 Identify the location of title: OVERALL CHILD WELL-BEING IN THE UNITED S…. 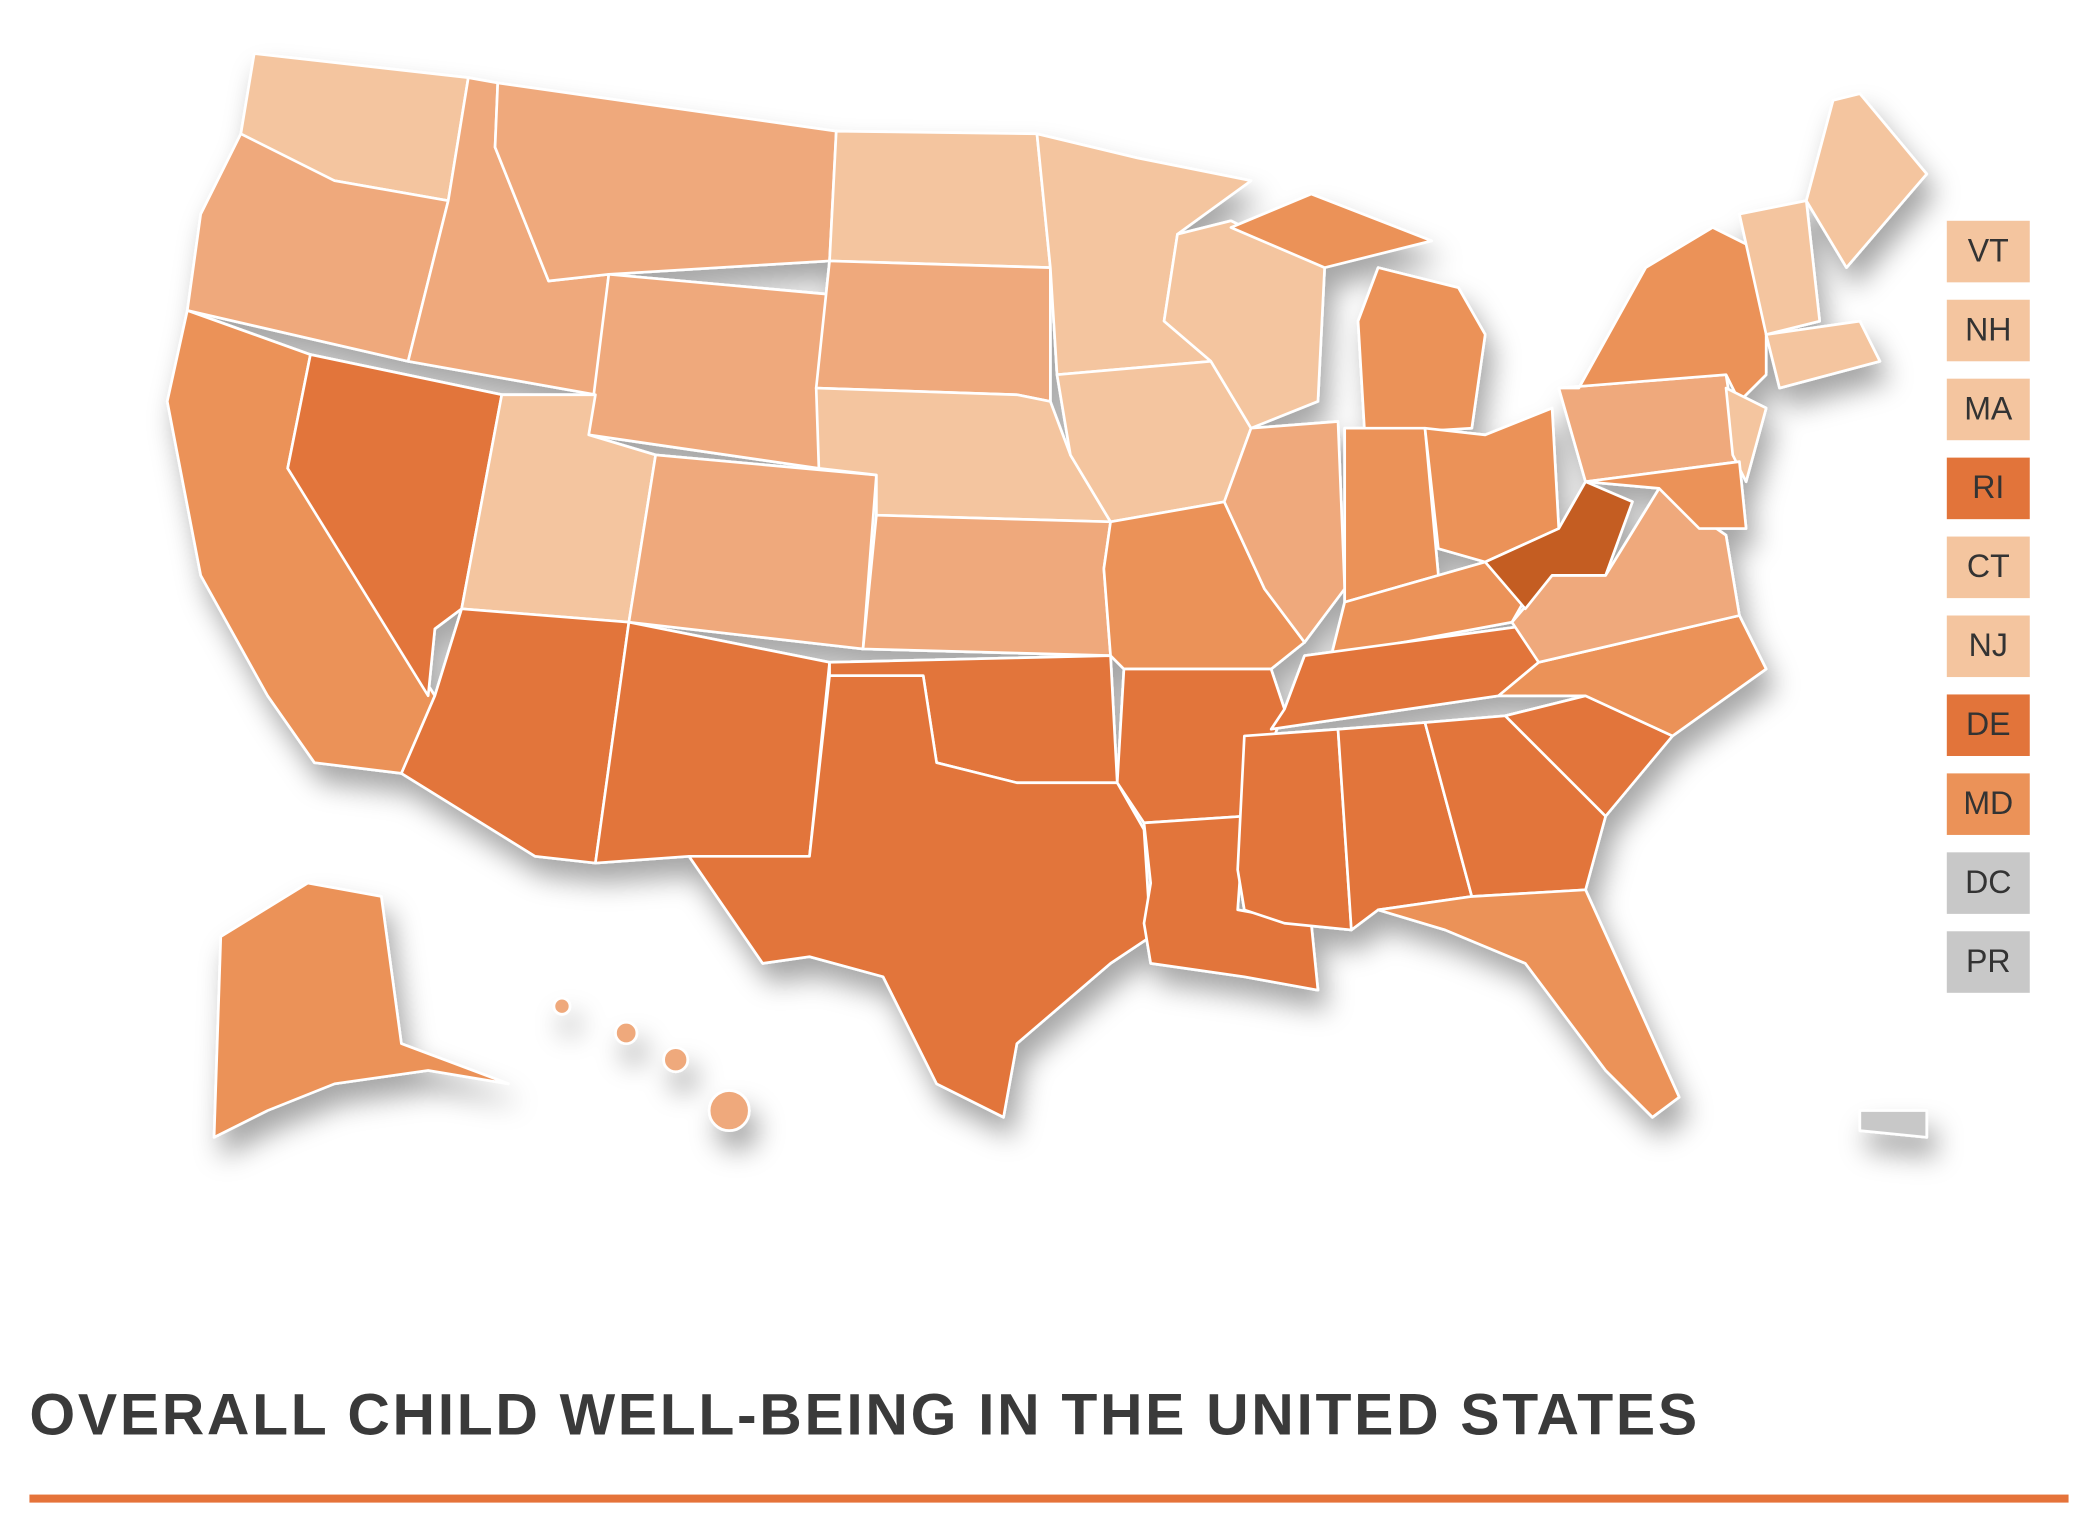
(864, 1414).